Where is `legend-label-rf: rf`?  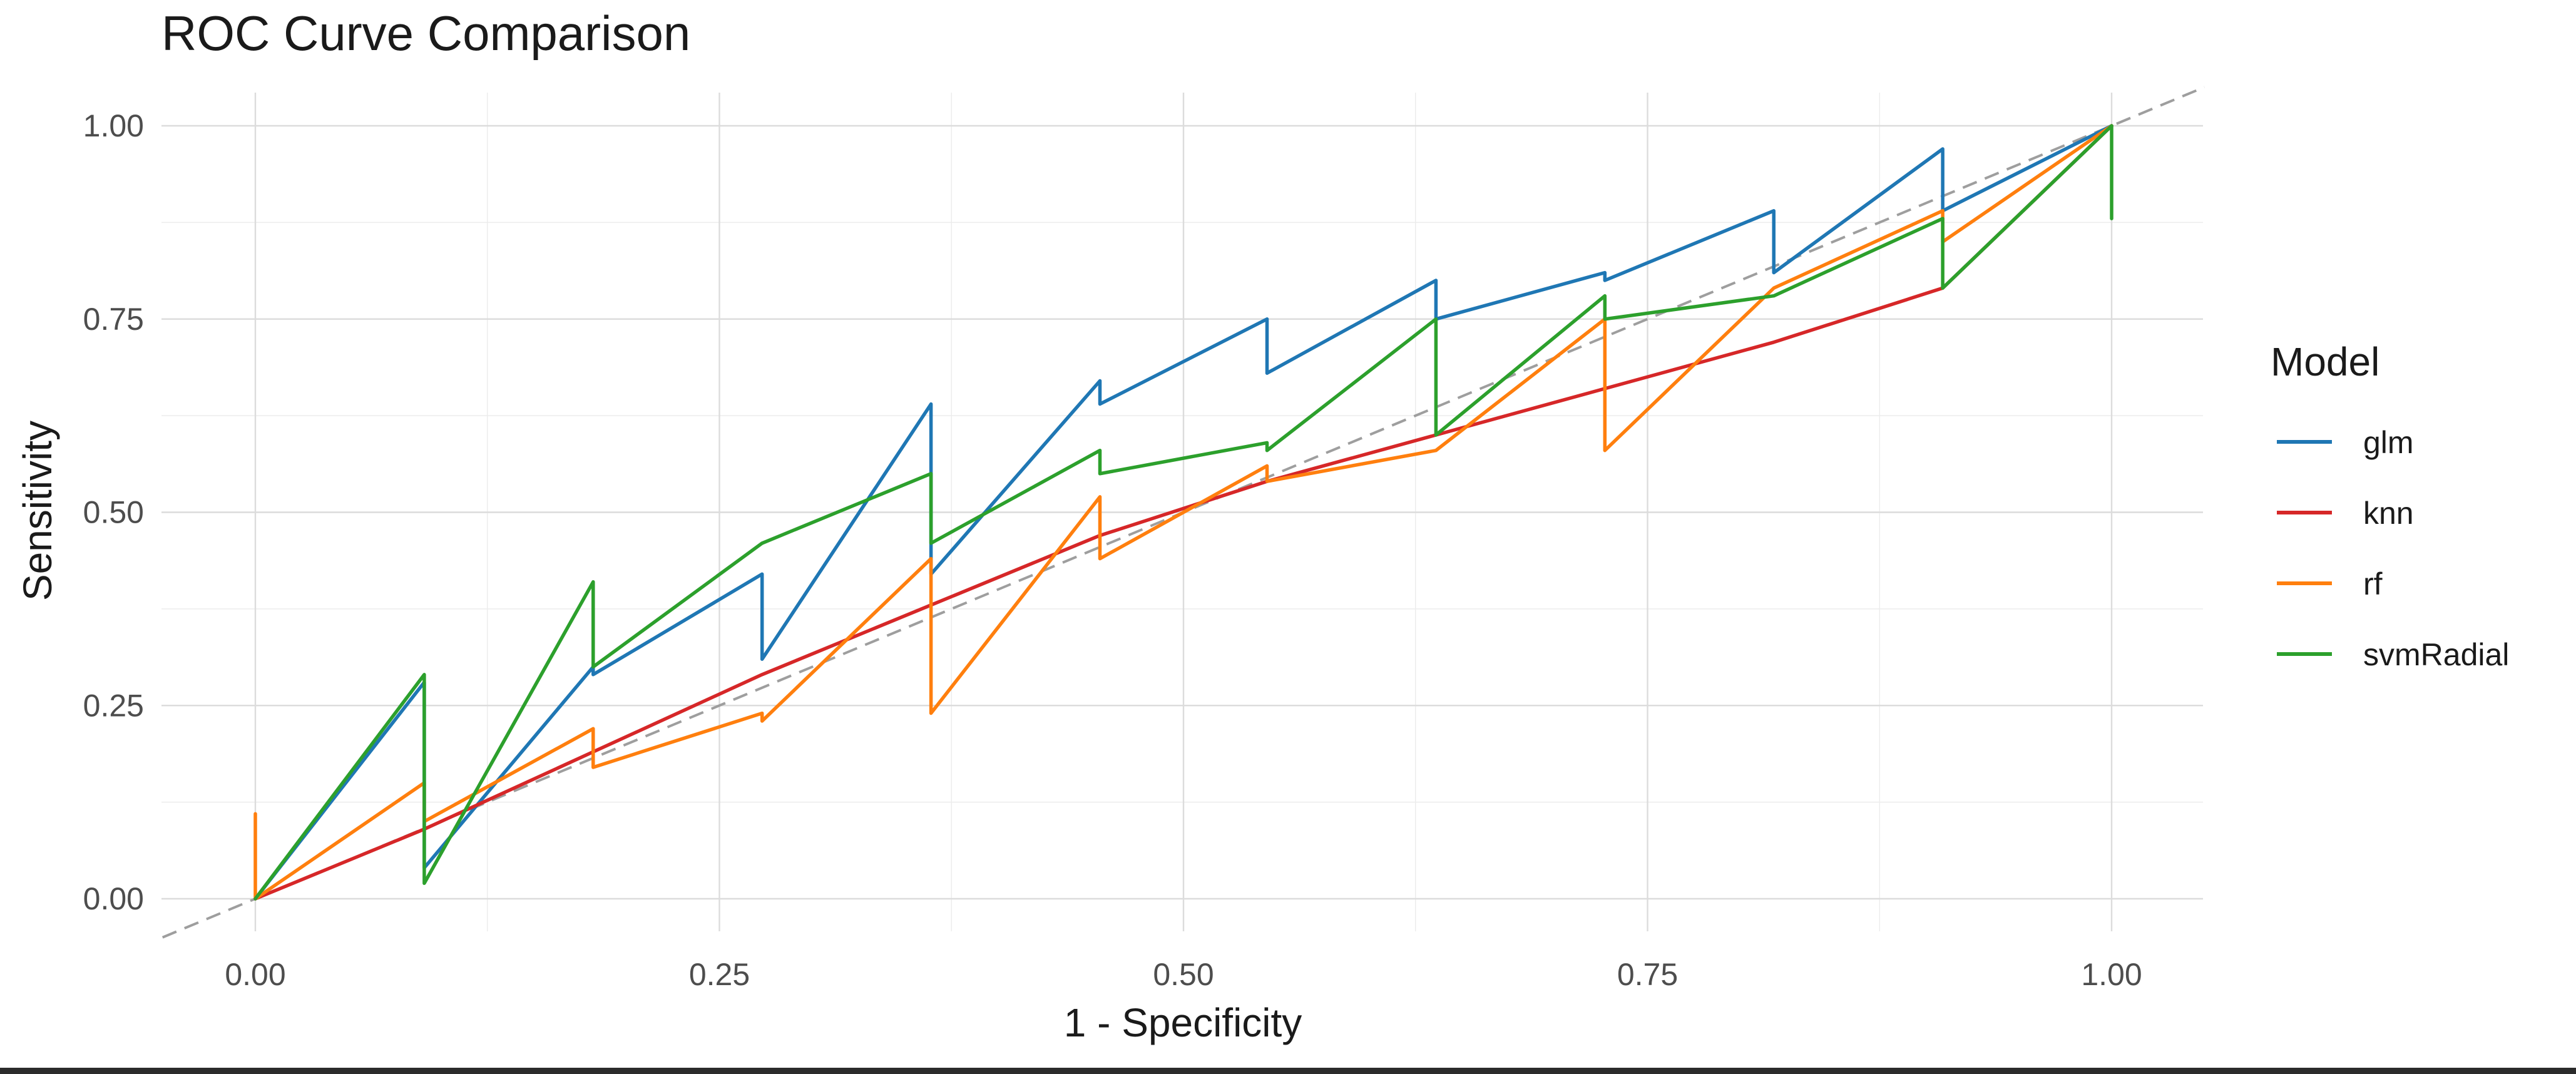 legend-label-rf: rf is located at coordinates (2373, 583).